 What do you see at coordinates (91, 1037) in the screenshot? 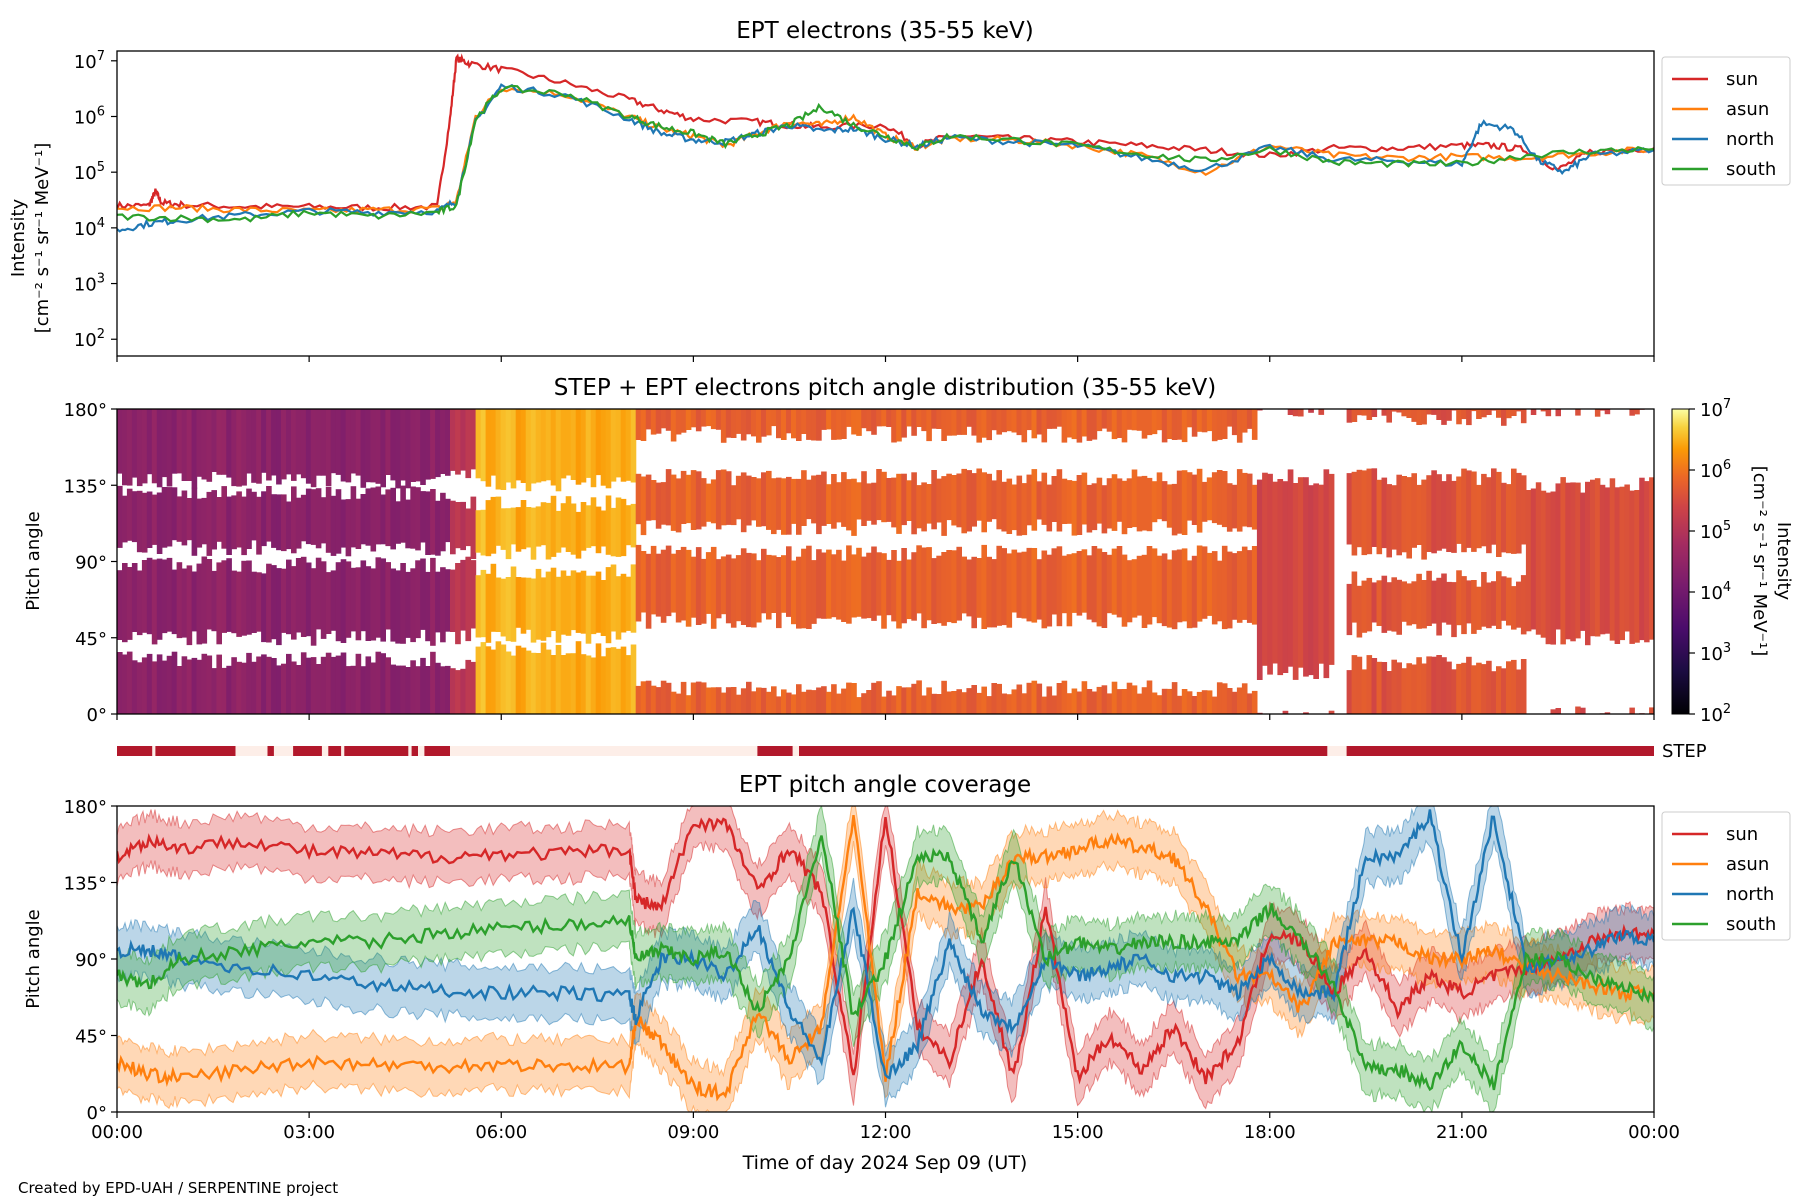
I see `y-tick-label: 45°` at bounding box center [91, 1037].